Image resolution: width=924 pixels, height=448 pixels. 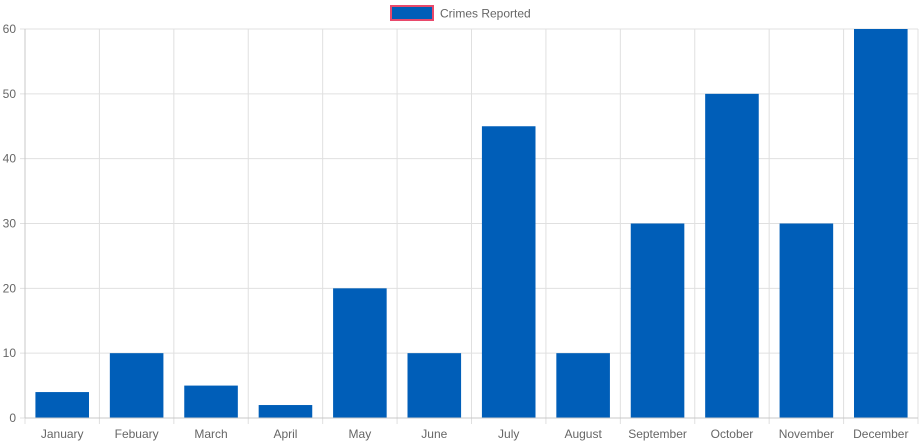 What do you see at coordinates (657, 434) in the screenshot?
I see `x-tick-label: September` at bounding box center [657, 434].